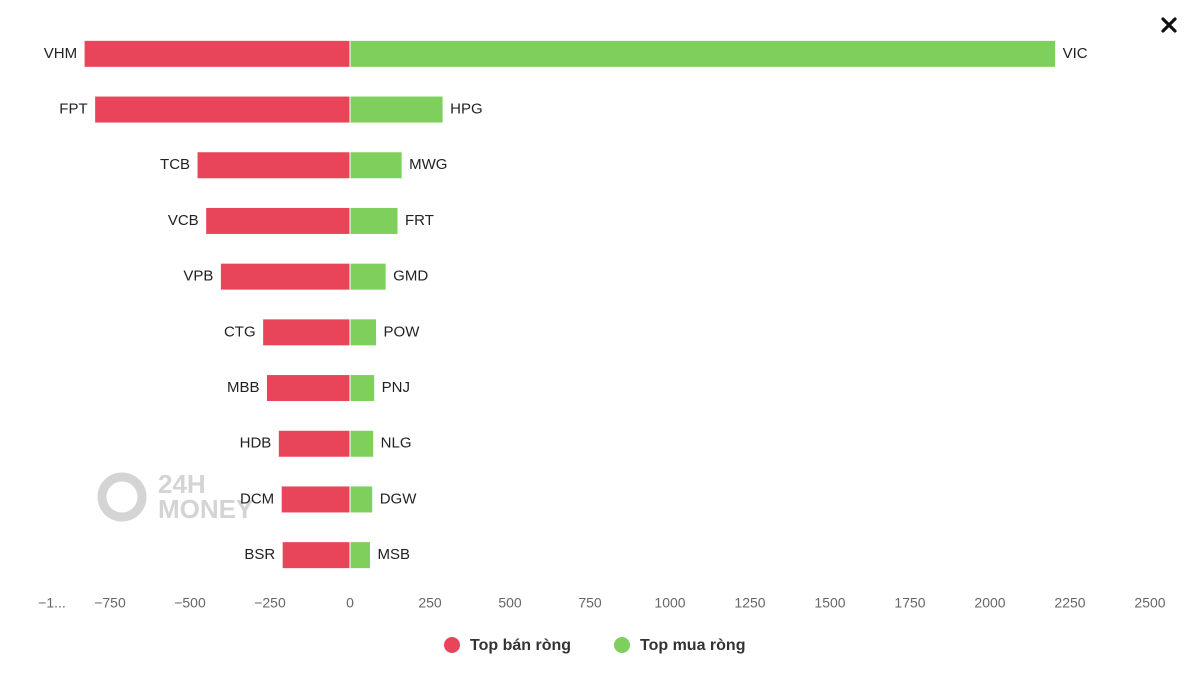 The width and height of the screenshot is (1200, 678). I want to click on x-tick-label: 1500, so click(829, 603).